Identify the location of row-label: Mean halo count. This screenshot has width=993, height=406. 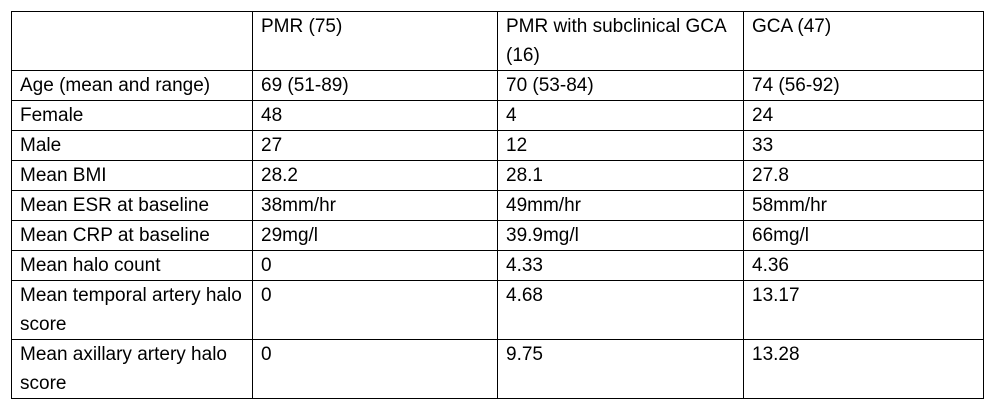
(132, 265).